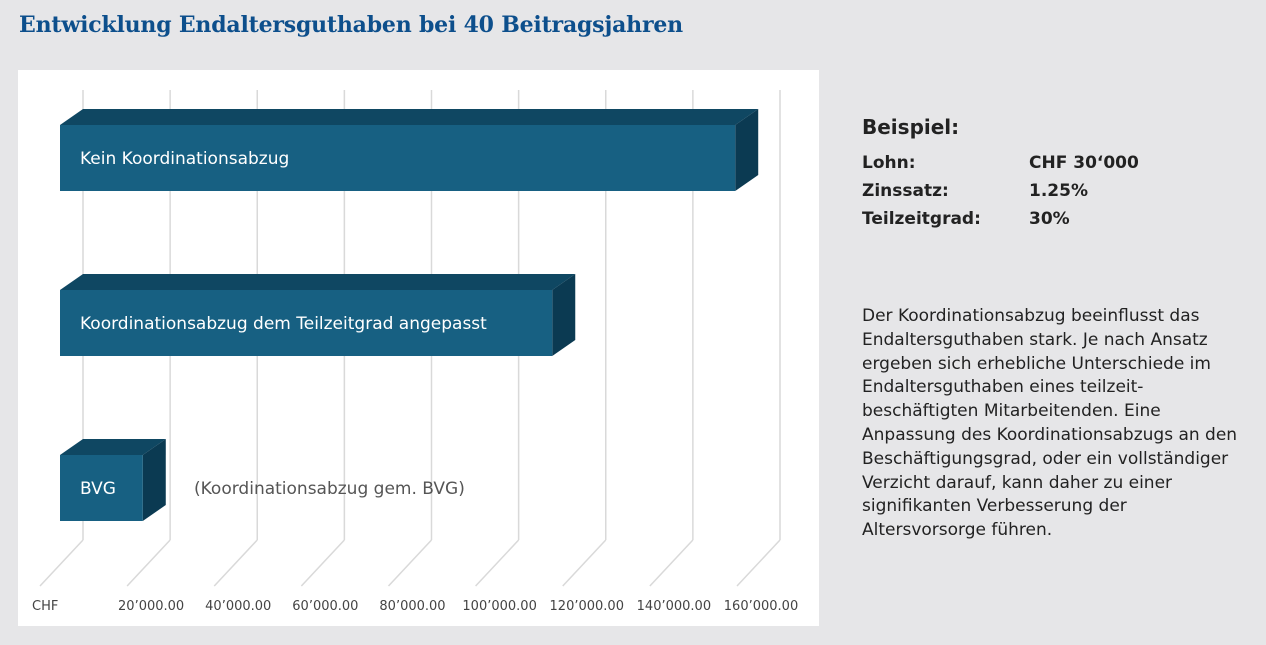 The image size is (1266, 645). Describe the element at coordinates (1084, 163) in the screenshot. I see `salary-value: CHF 30‘000` at that location.